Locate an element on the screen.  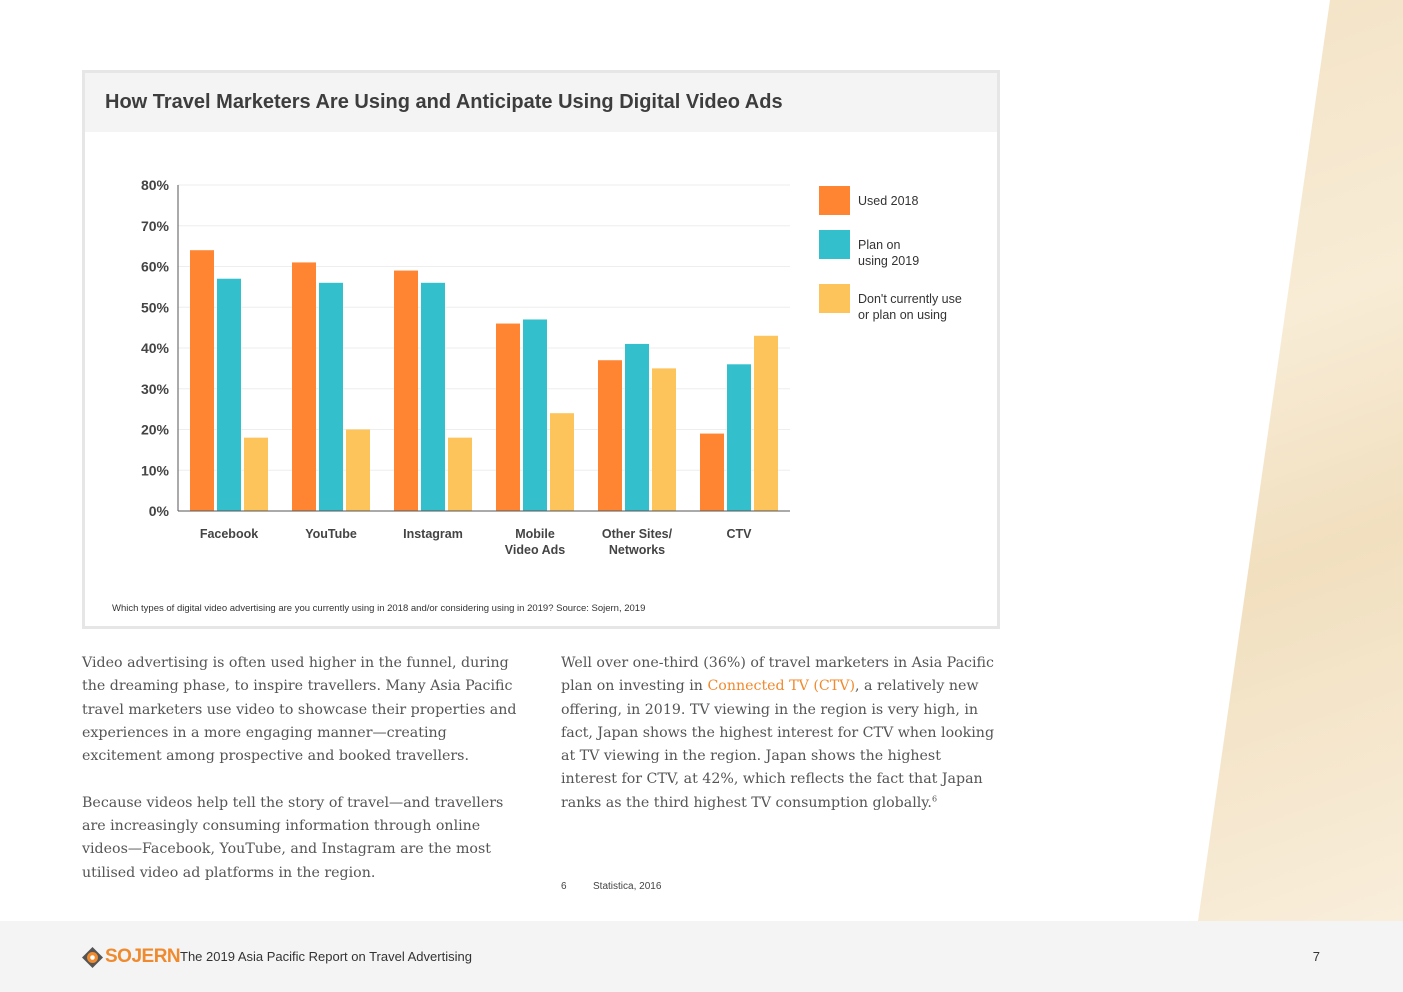
legend-item: Don't currently use or plan on using is located at coordinates (890, 303).